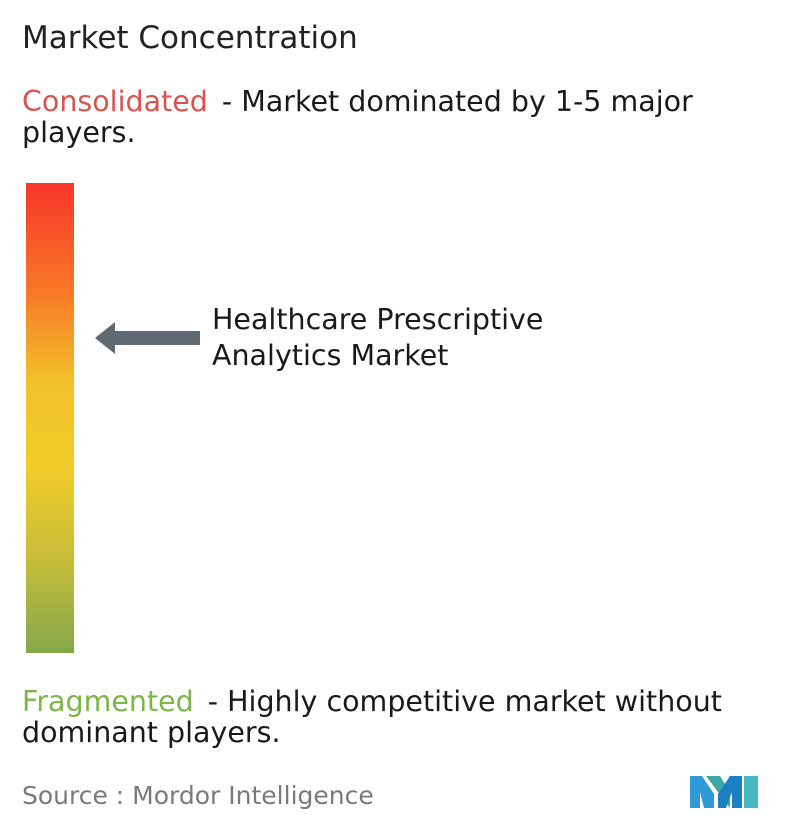 The height and width of the screenshot is (834, 796). I want to click on market-position-arrow-icon, so click(147, 338).